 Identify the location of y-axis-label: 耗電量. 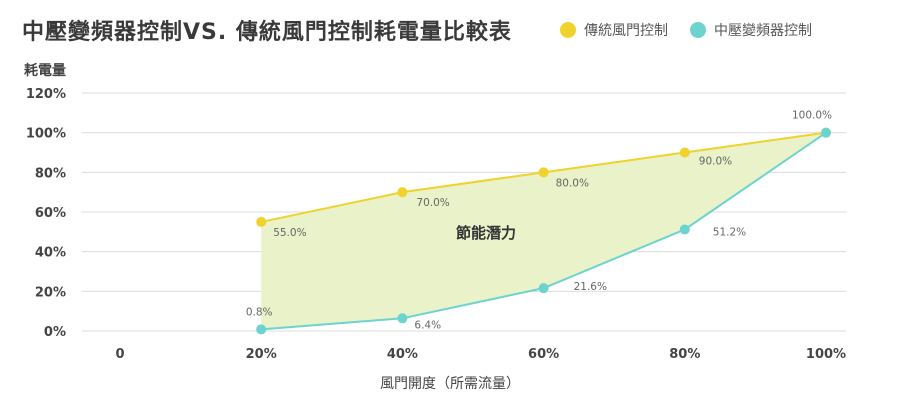
(45, 71).